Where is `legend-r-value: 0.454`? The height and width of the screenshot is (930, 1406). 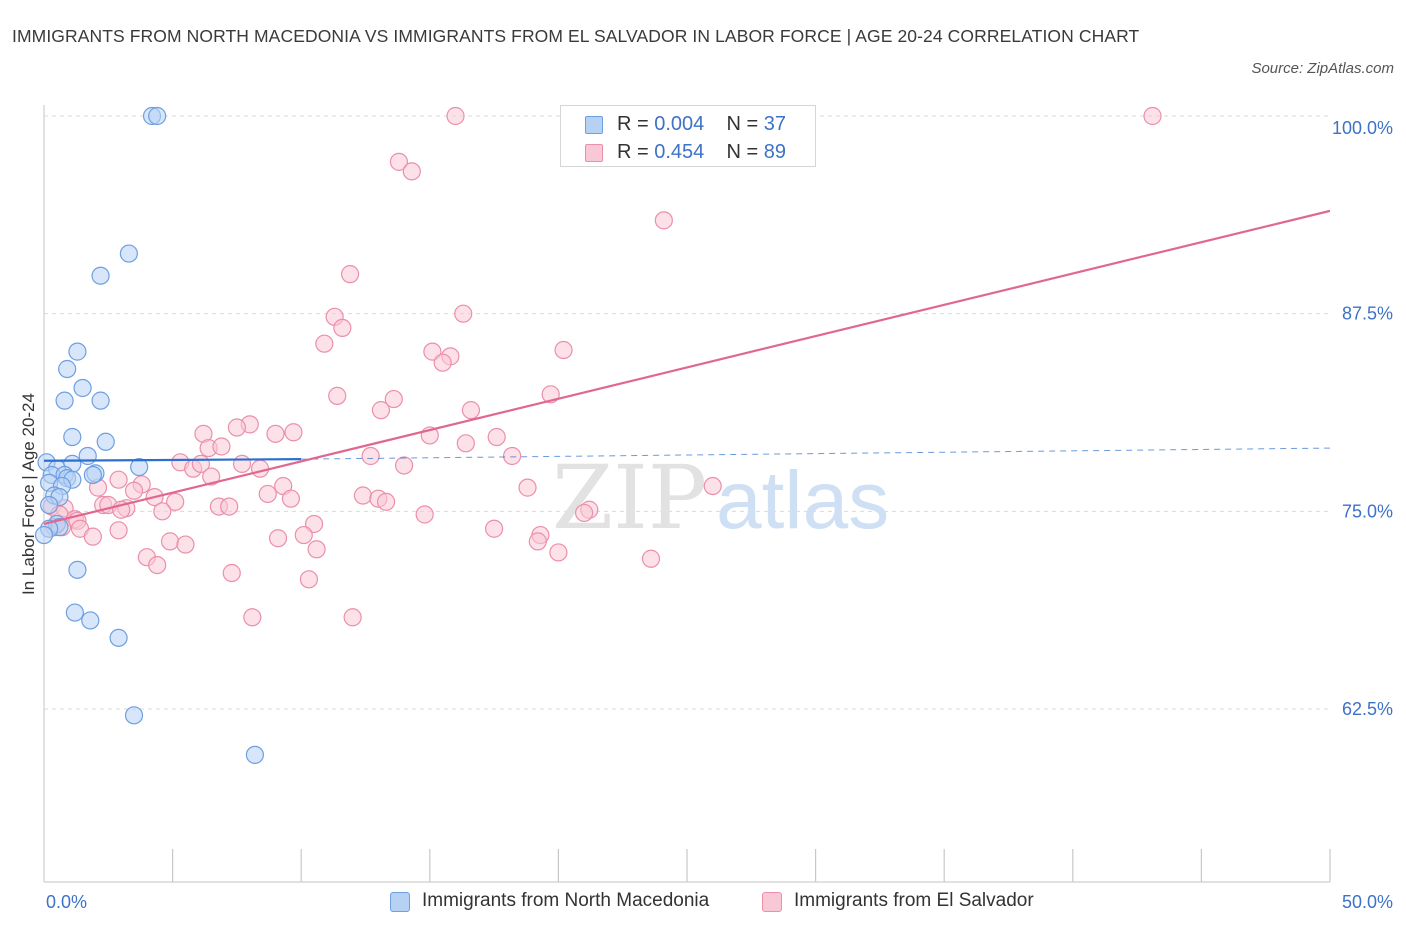
legend-r-value: 0.454 is located at coordinates (679, 152).